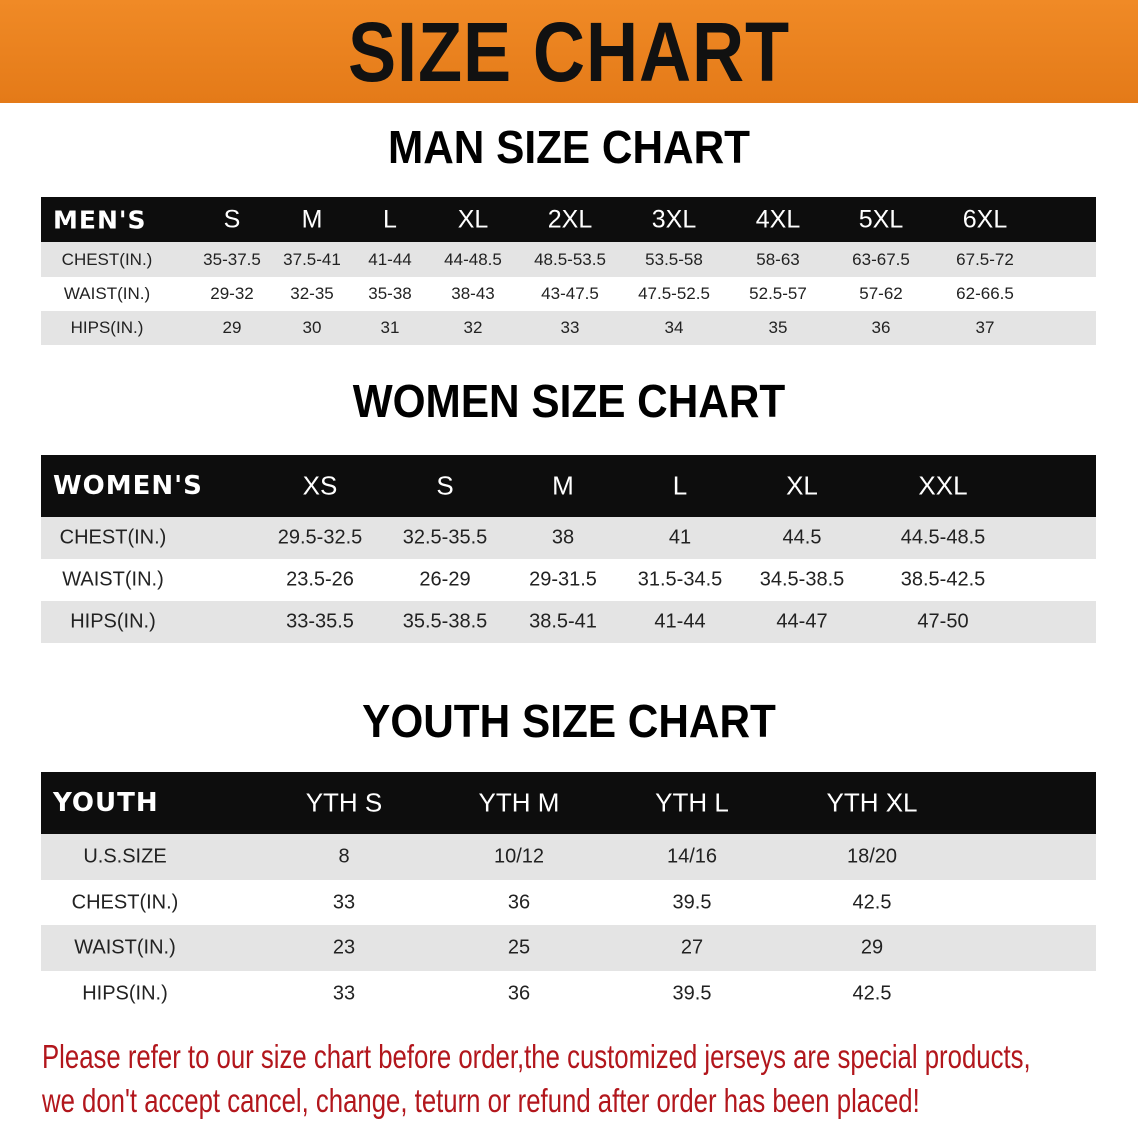 The height and width of the screenshot is (1132, 1138). What do you see at coordinates (445, 485) in the screenshot?
I see `size-header-cell: S` at bounding box center [445, 485].